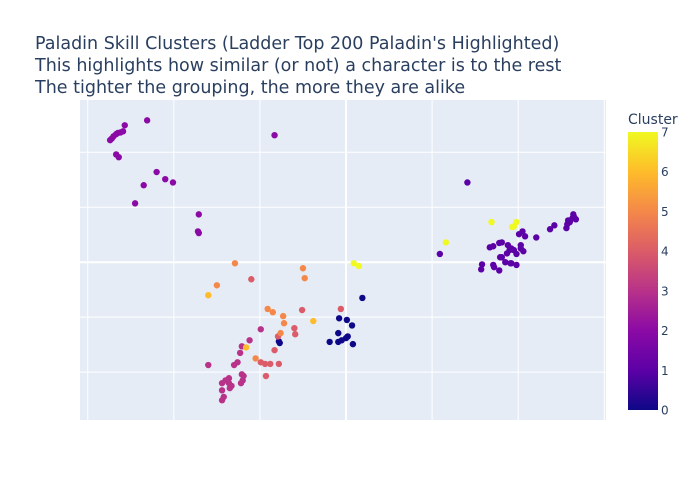 This screenshot has height=500, width=700. I want to click on colorbar-tick-label: 4, so click(665, 252).